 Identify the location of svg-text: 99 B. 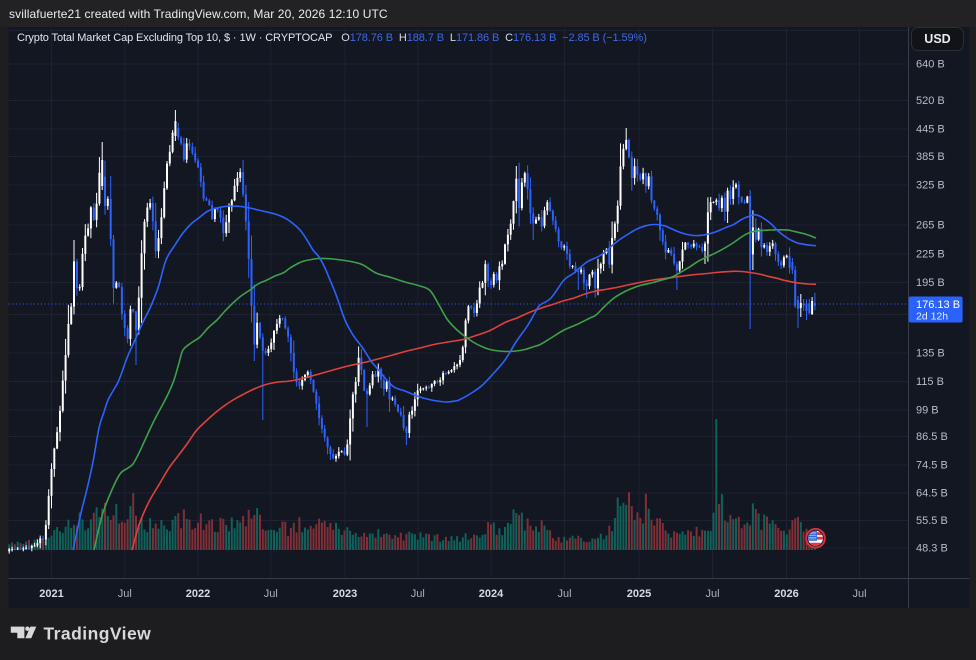
(927, 411).